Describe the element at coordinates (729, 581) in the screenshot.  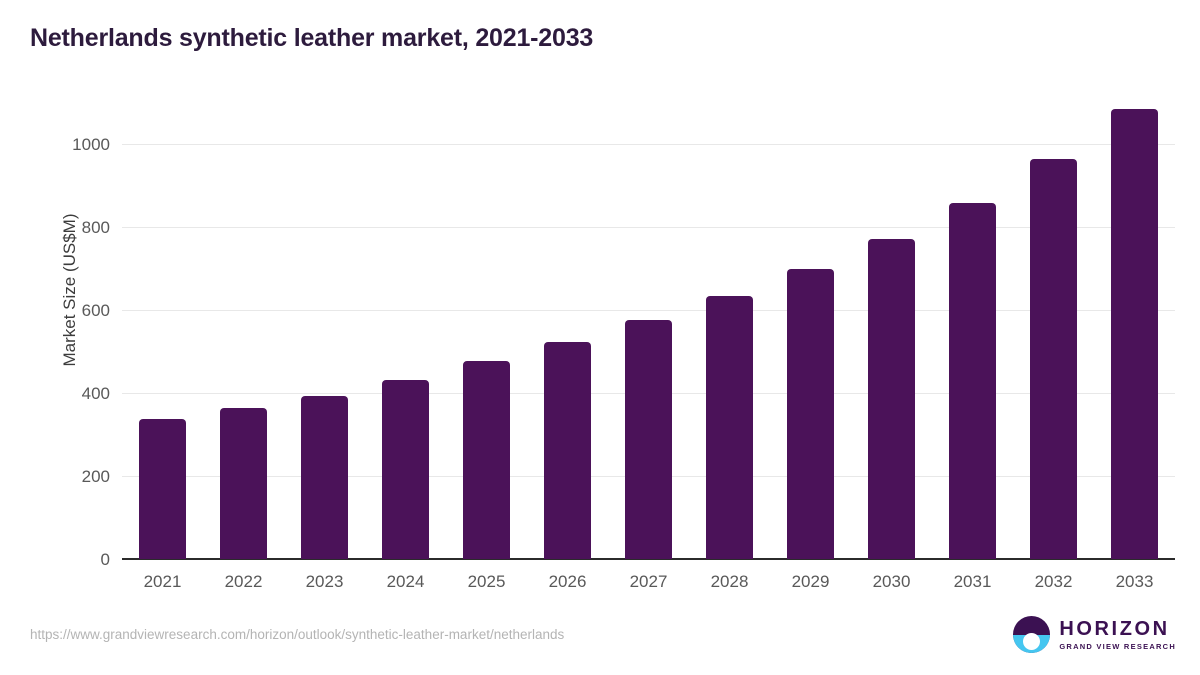
I see `x-tick-label: 2028` at that location.